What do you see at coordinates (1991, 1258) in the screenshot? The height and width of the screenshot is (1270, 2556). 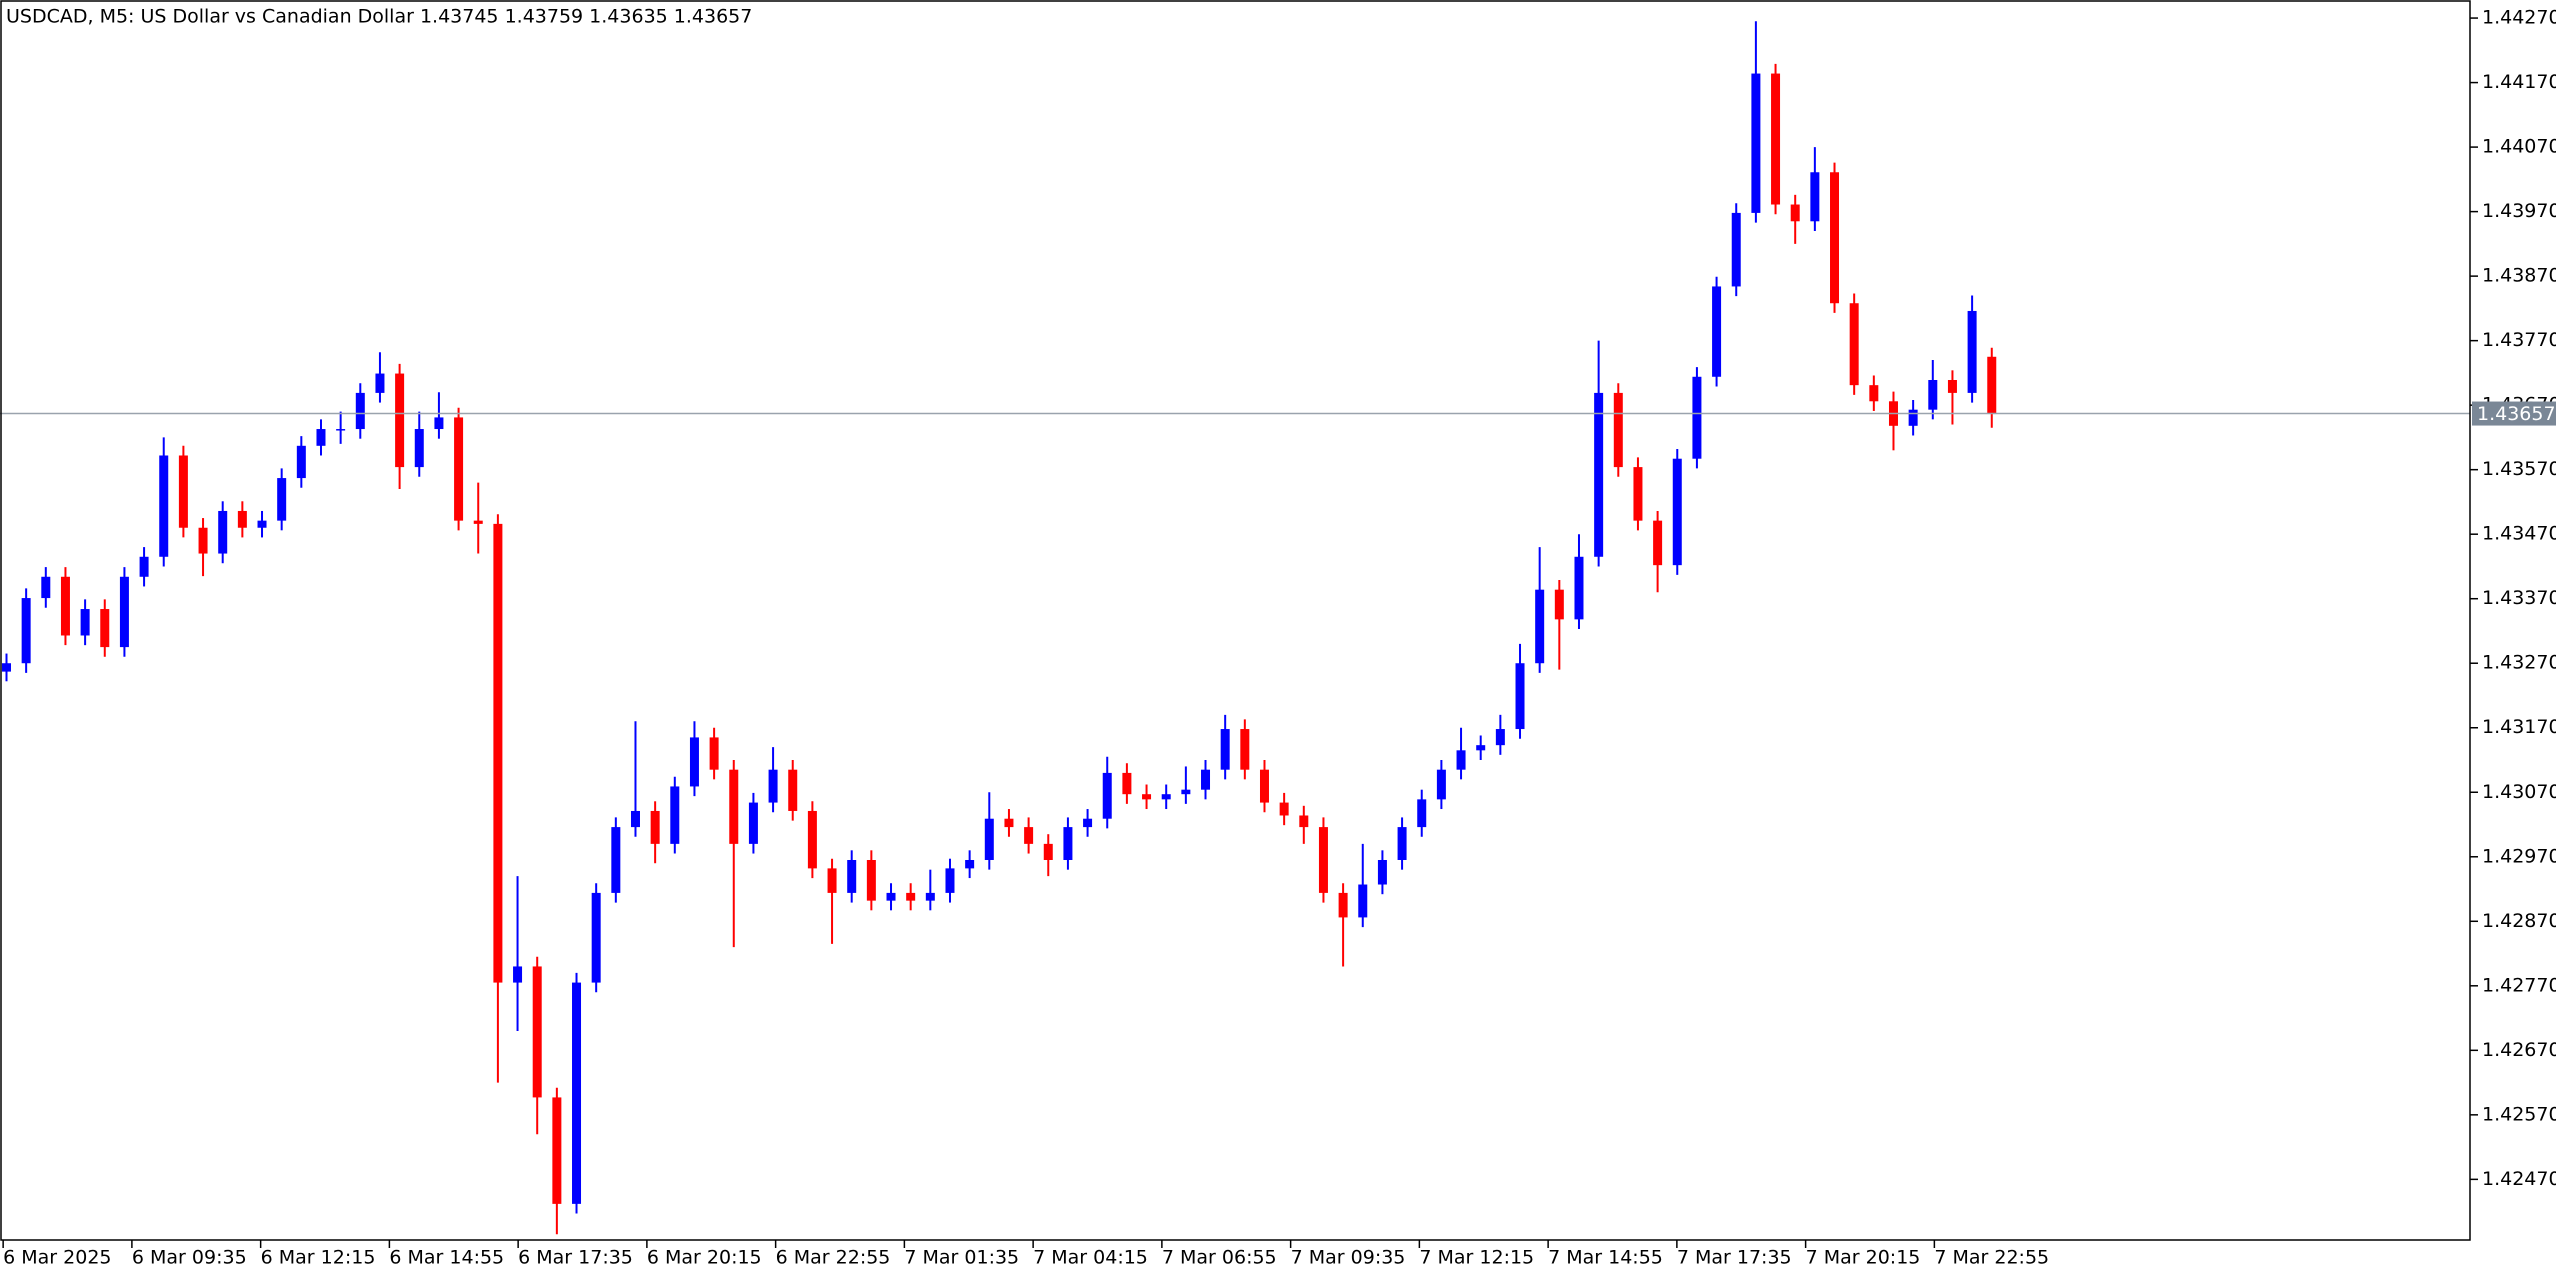 I see `x-tick-label: 7 Mar 22:55` at bounding box center [1991, 1258].